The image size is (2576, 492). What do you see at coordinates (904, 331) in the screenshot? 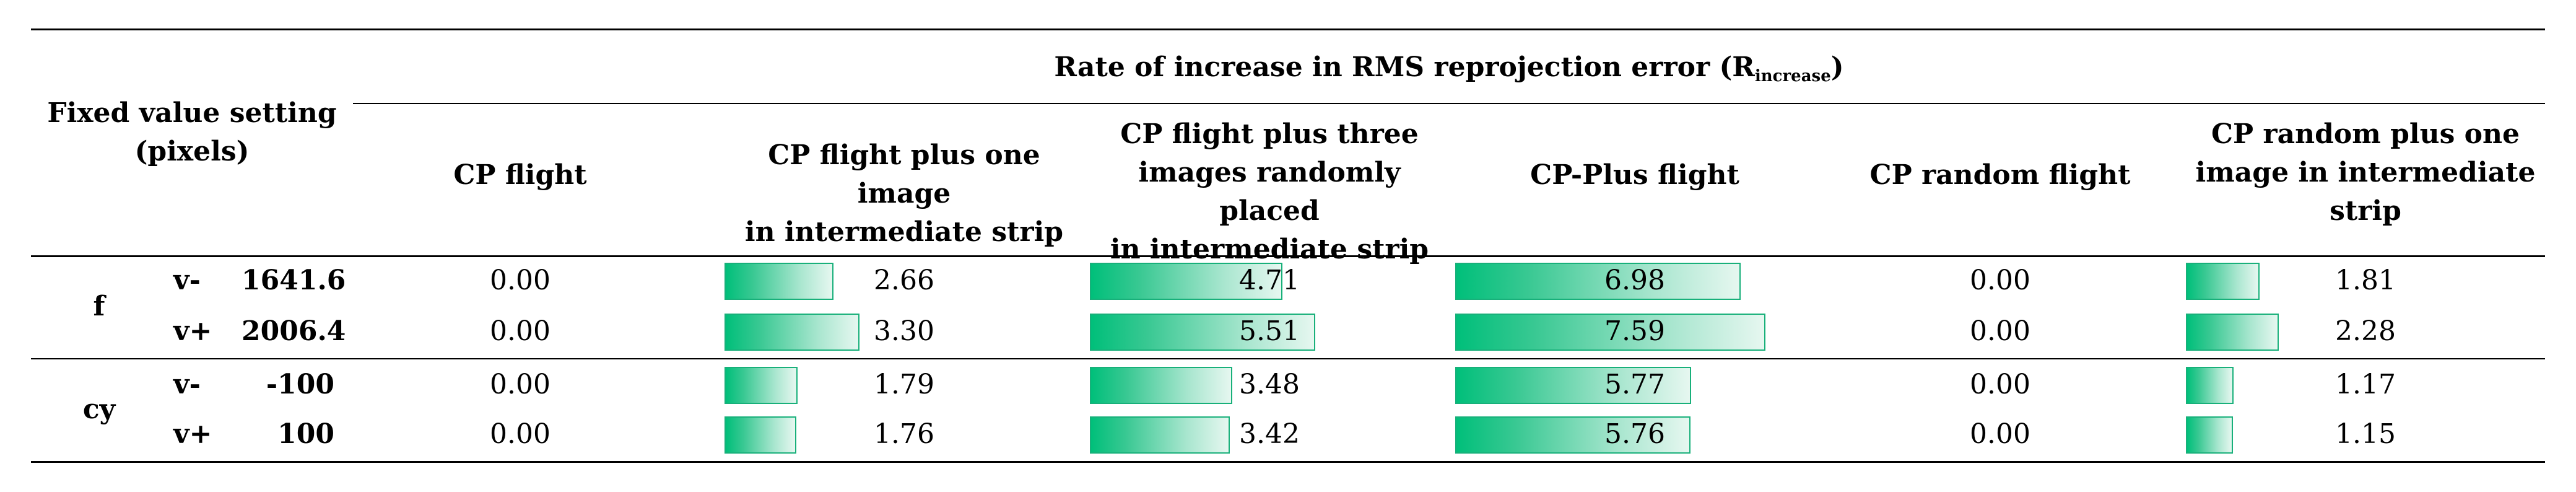
I see `data-cell: 3.30` at bounding box center [904, 331].